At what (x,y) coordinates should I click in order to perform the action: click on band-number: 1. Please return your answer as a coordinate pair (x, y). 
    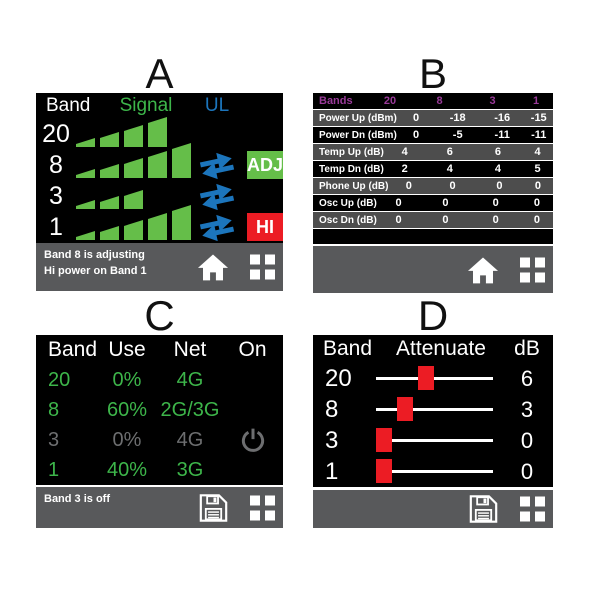
    Looking at the image, I should click on (332, 471).